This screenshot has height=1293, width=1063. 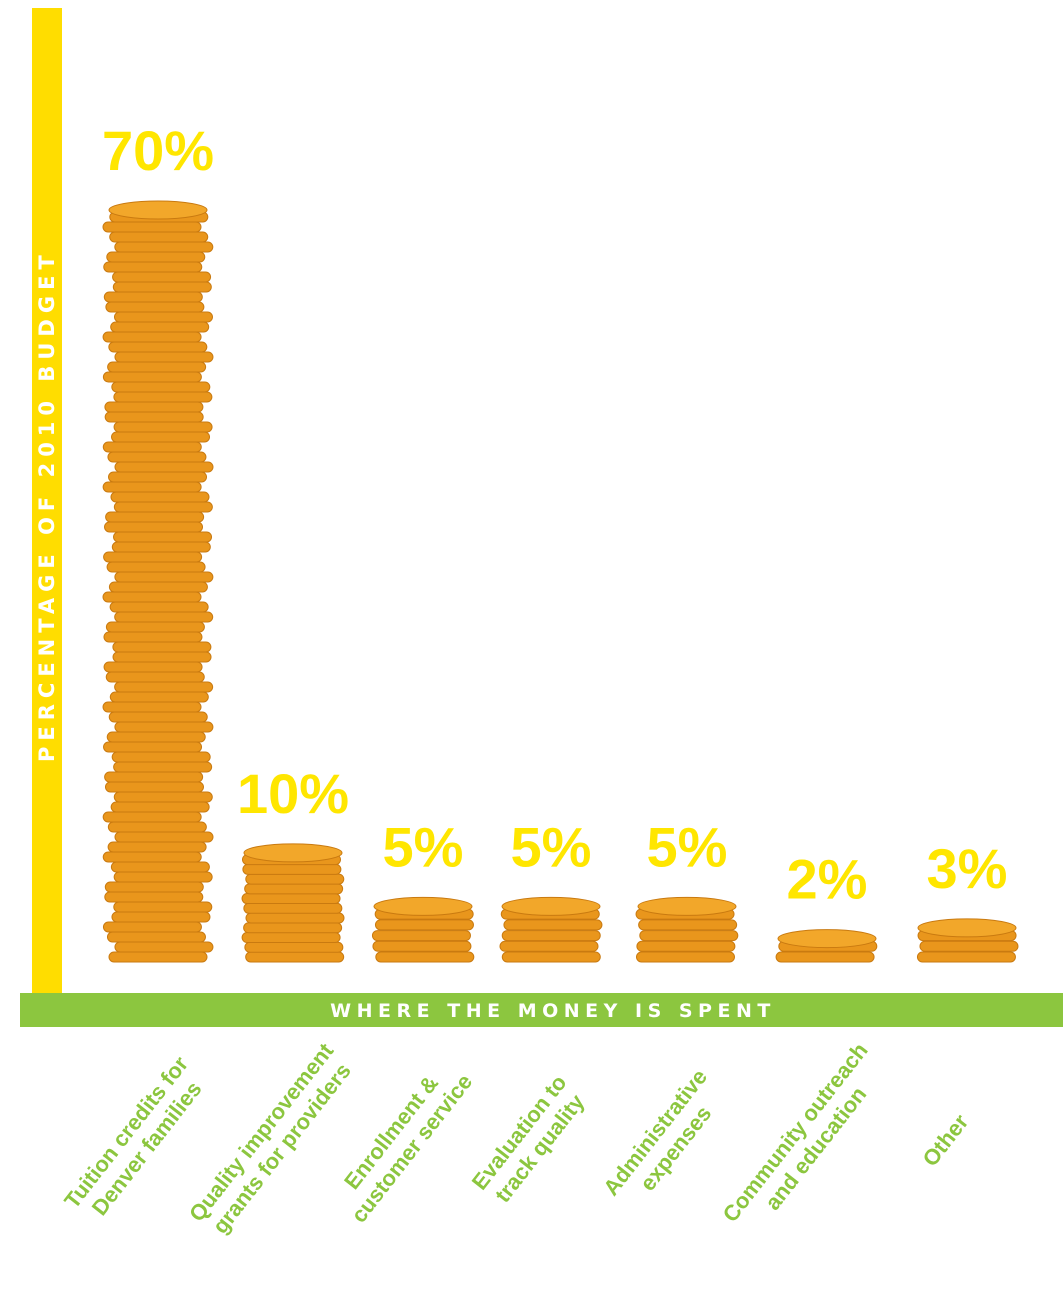 I want to click on y-axis-title: PERCENTAGE OF 2010 BUDGET, so click(x=47, y=505).